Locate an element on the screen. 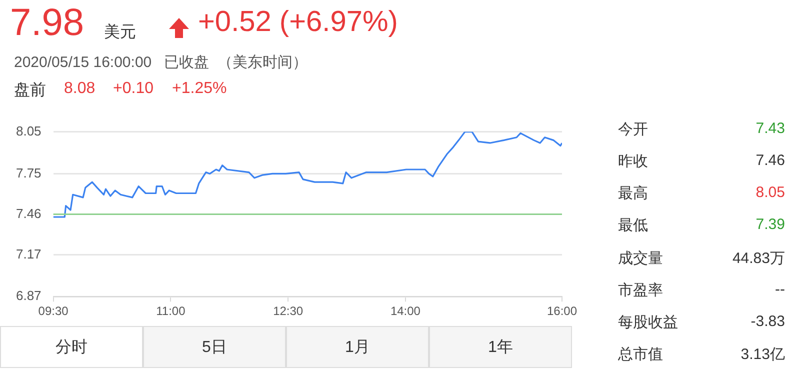  text: 8.08 is located at coordinates (80, 89).